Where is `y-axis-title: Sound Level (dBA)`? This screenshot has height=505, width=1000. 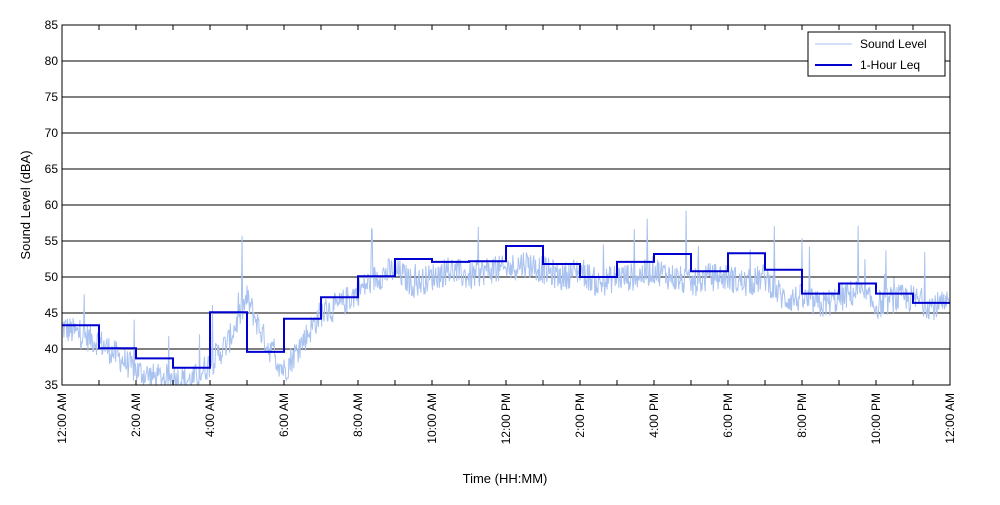
y-axis-title: Sound Level (dBA) is located at coordinates (25, 204).